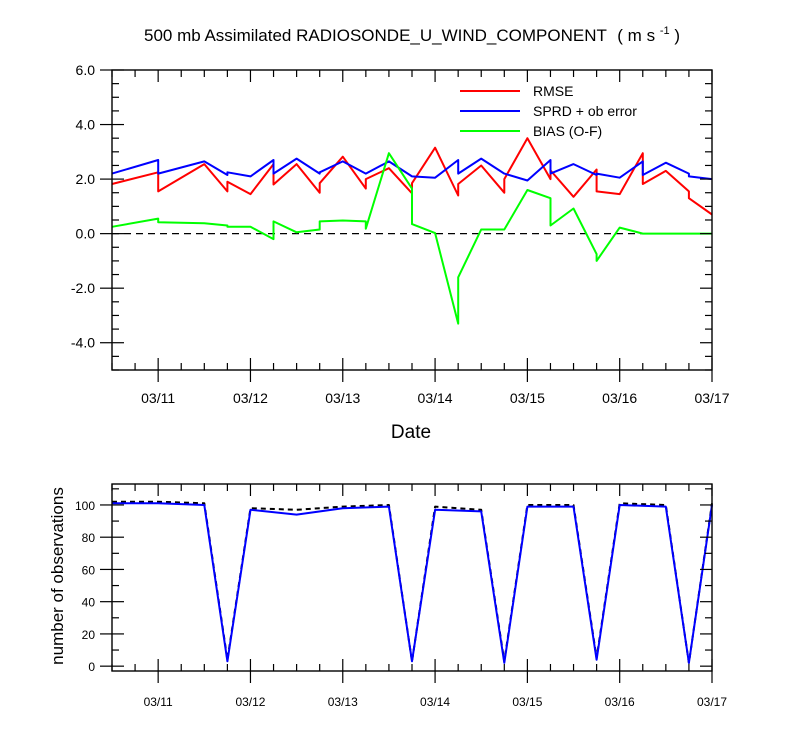 This screenshot has height=750, width=800. Describe the element at coordinates (712, 702) in the screenshot. I see `bottom-x-tick-label: 03/17` at that location.